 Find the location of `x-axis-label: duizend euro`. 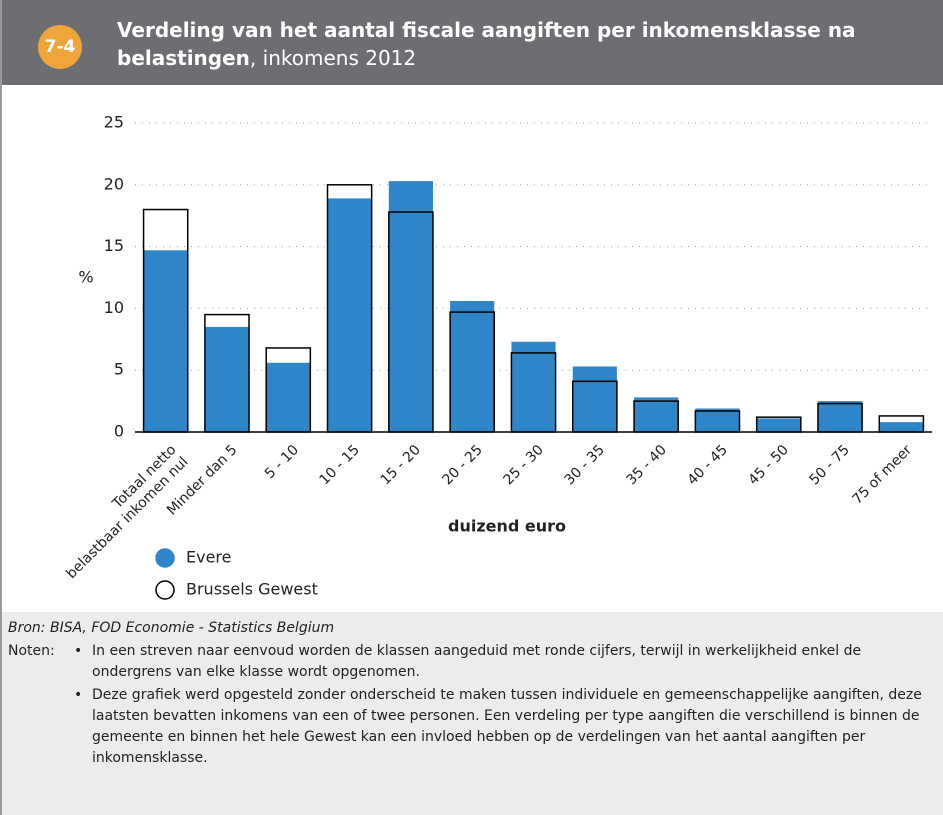

x-axis-label: duizend euro is located at coordinates (507, 526).